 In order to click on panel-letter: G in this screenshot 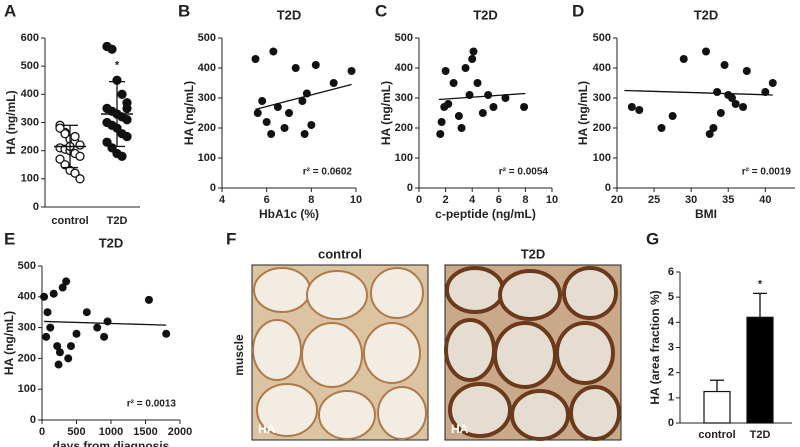, I will do `click(652, 238)`.